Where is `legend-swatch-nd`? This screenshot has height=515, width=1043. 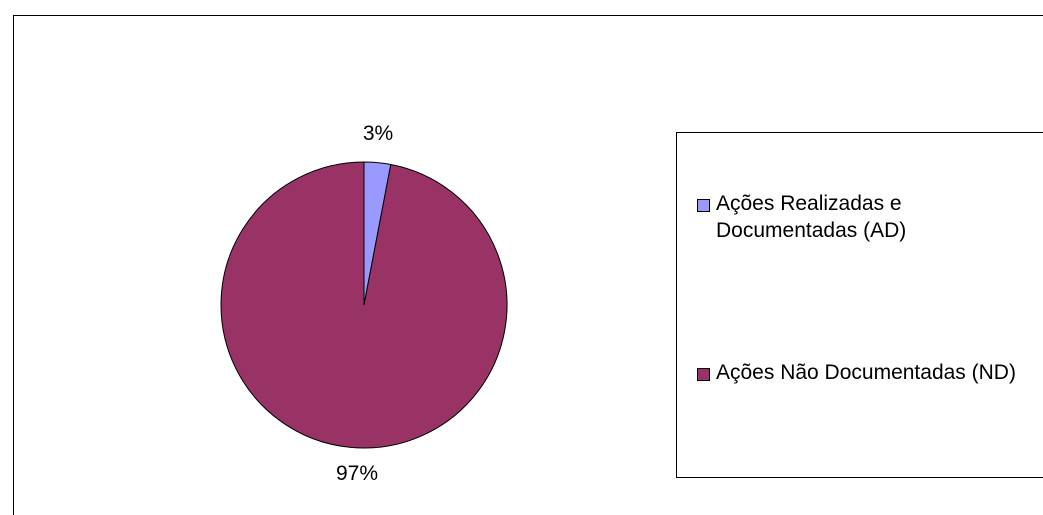
legend-swatch-nd is located at coordinates (703, 374).